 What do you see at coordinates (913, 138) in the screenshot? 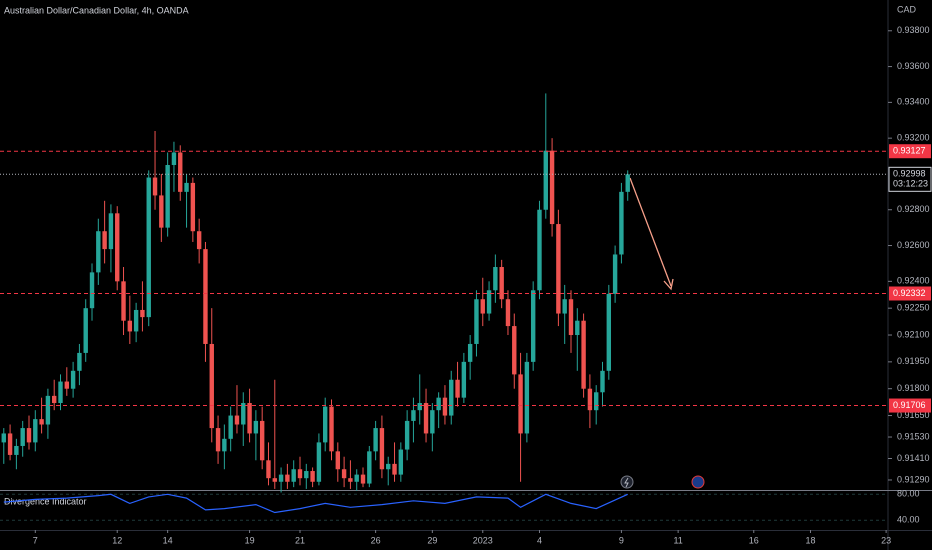
I see `y-tick-label: 0.93200` at bounding box center [913, 138].